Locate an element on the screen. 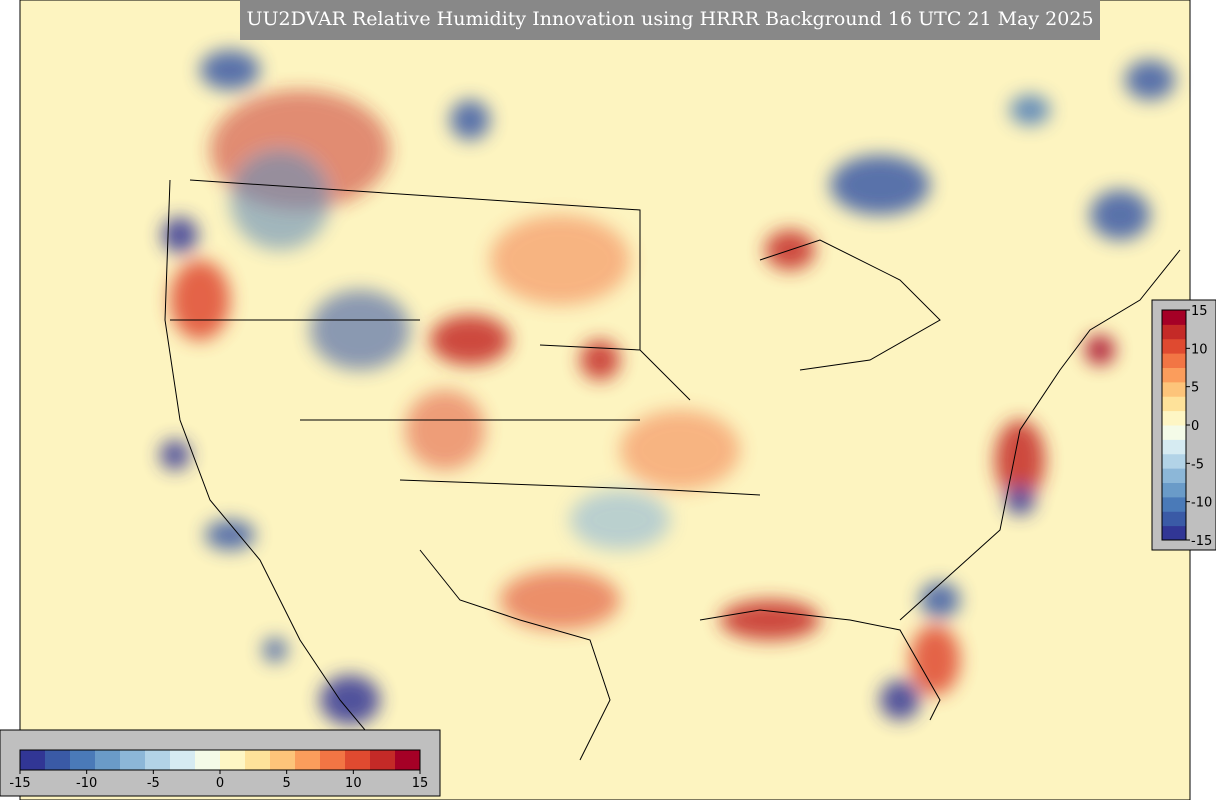 The height and width of the screenshot is (804, 1216). colorbar-vertical: 15 10 5 0 -5 -10 -15 is located at coordinates (1186, 426).